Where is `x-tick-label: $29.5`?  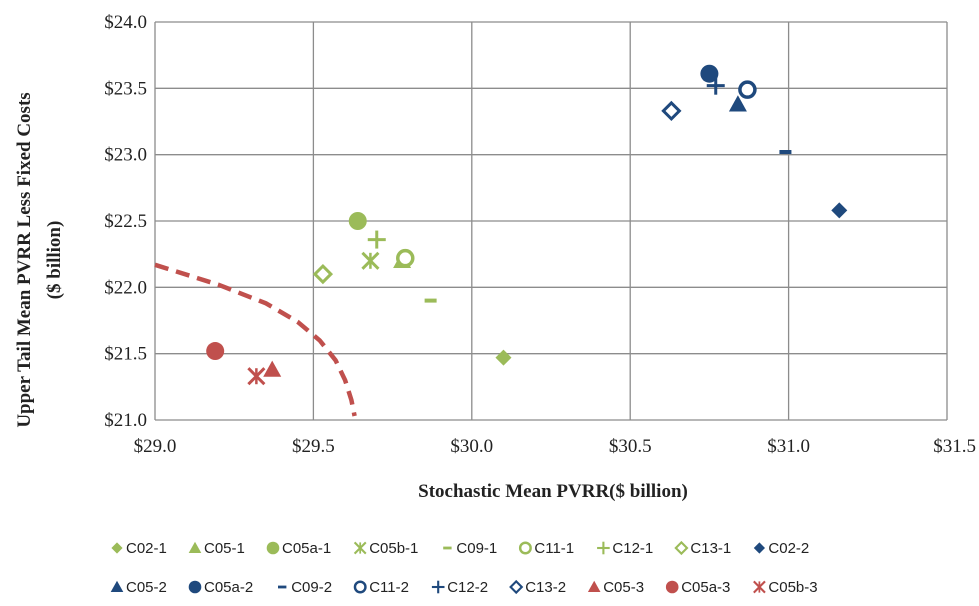 x-tick-label: $29.5 is located at coordinates (313, 446).